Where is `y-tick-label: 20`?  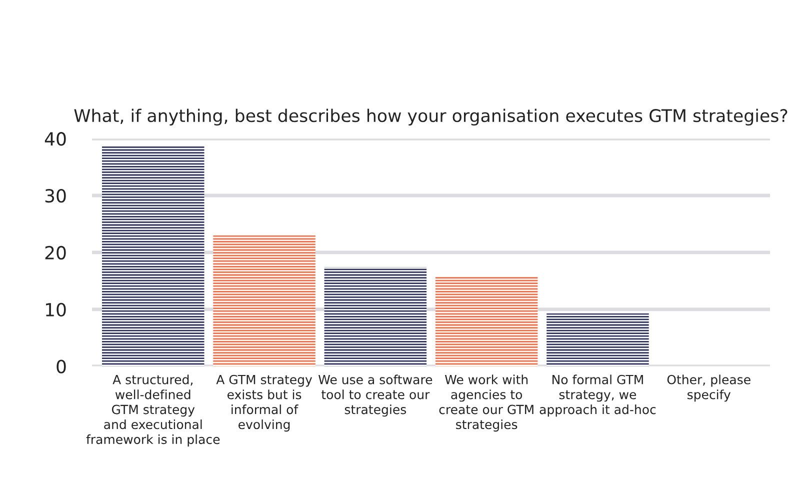 y-tick-label: 20 is located at coordinates (55, 253).